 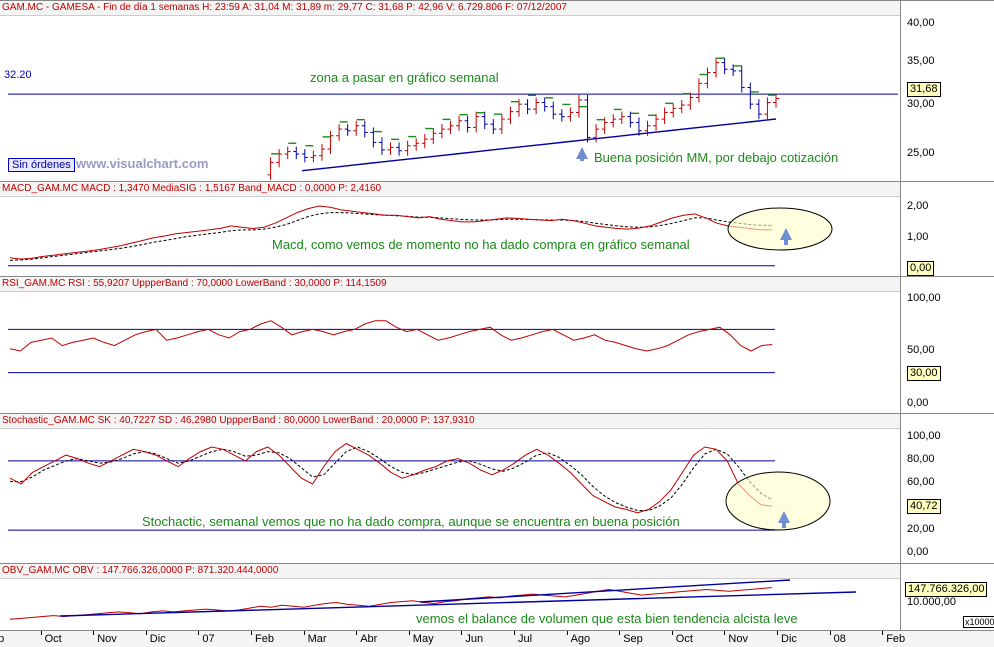 What do you see at coordinates (921, 459) in the screenshot?
I see `y-tick: 80,00` at bounding box center [921, 459].